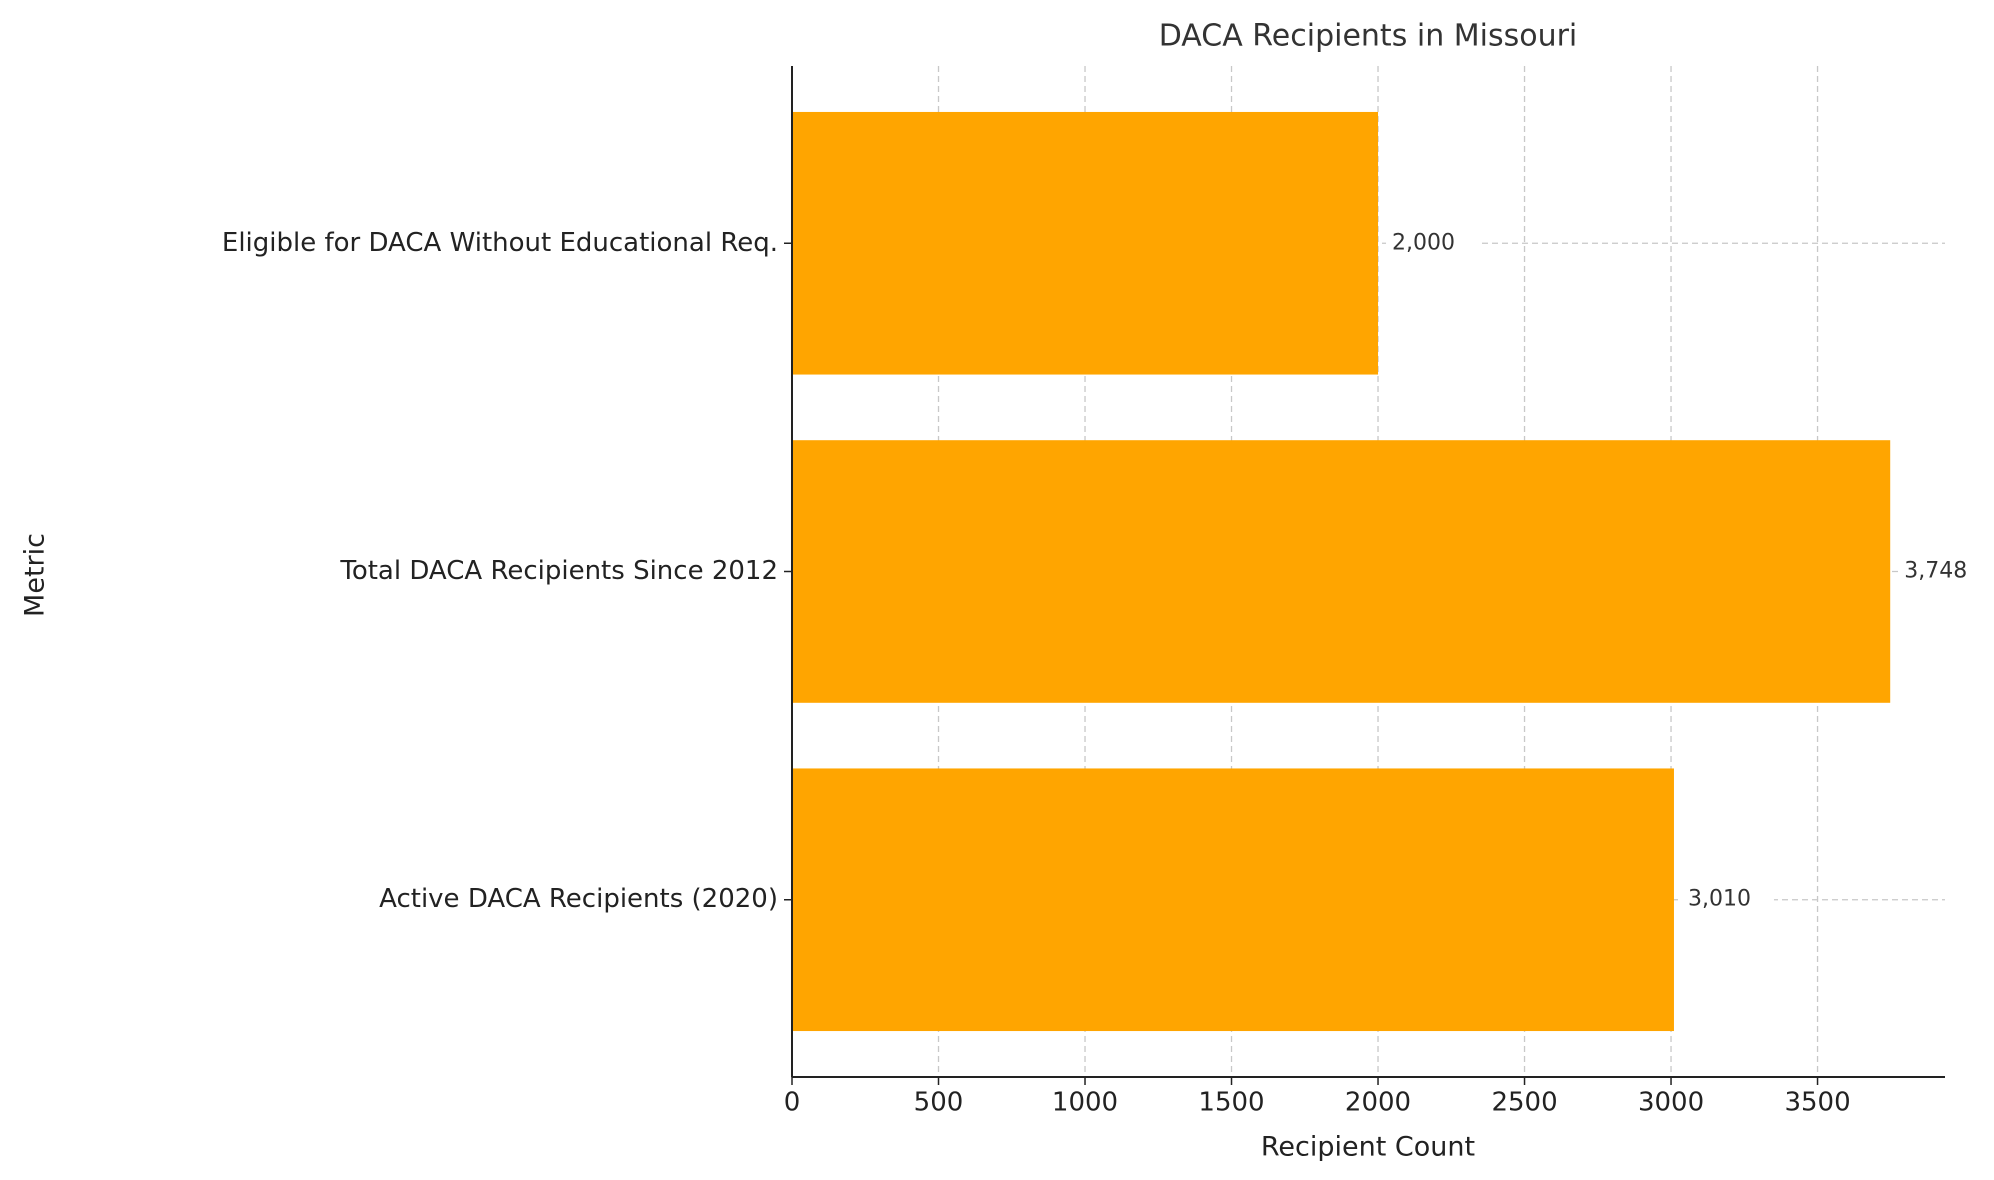 The width and height of the screenshot is (1994, 1180). I want to click on y-axis-label: Metric, so click(35, 575).